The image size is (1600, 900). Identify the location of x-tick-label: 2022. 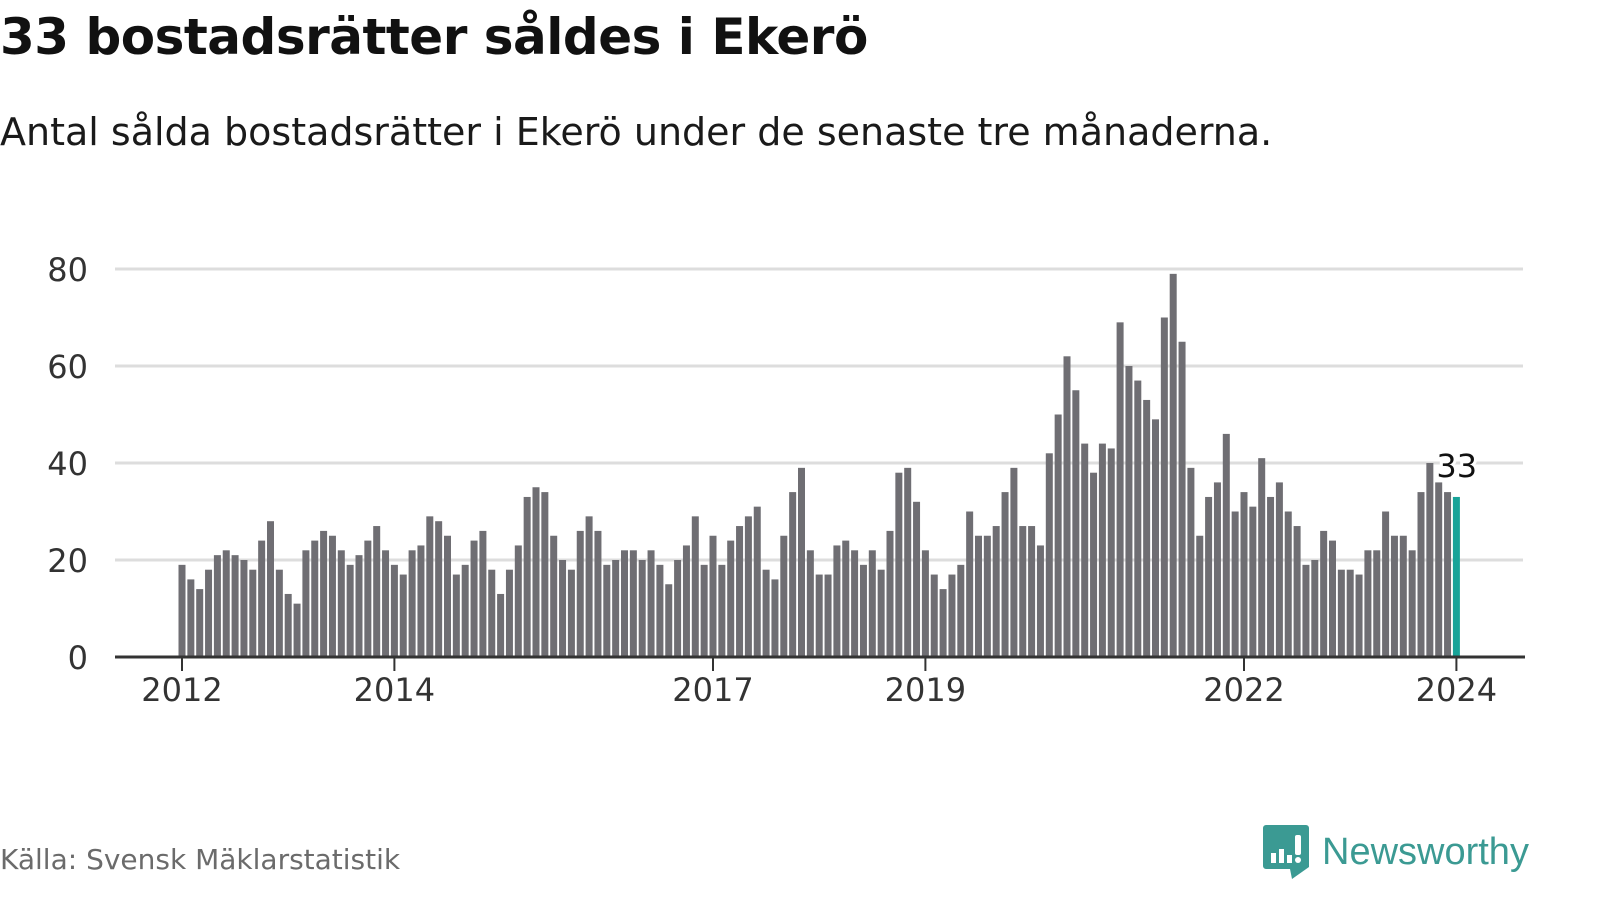
(1243, 690).